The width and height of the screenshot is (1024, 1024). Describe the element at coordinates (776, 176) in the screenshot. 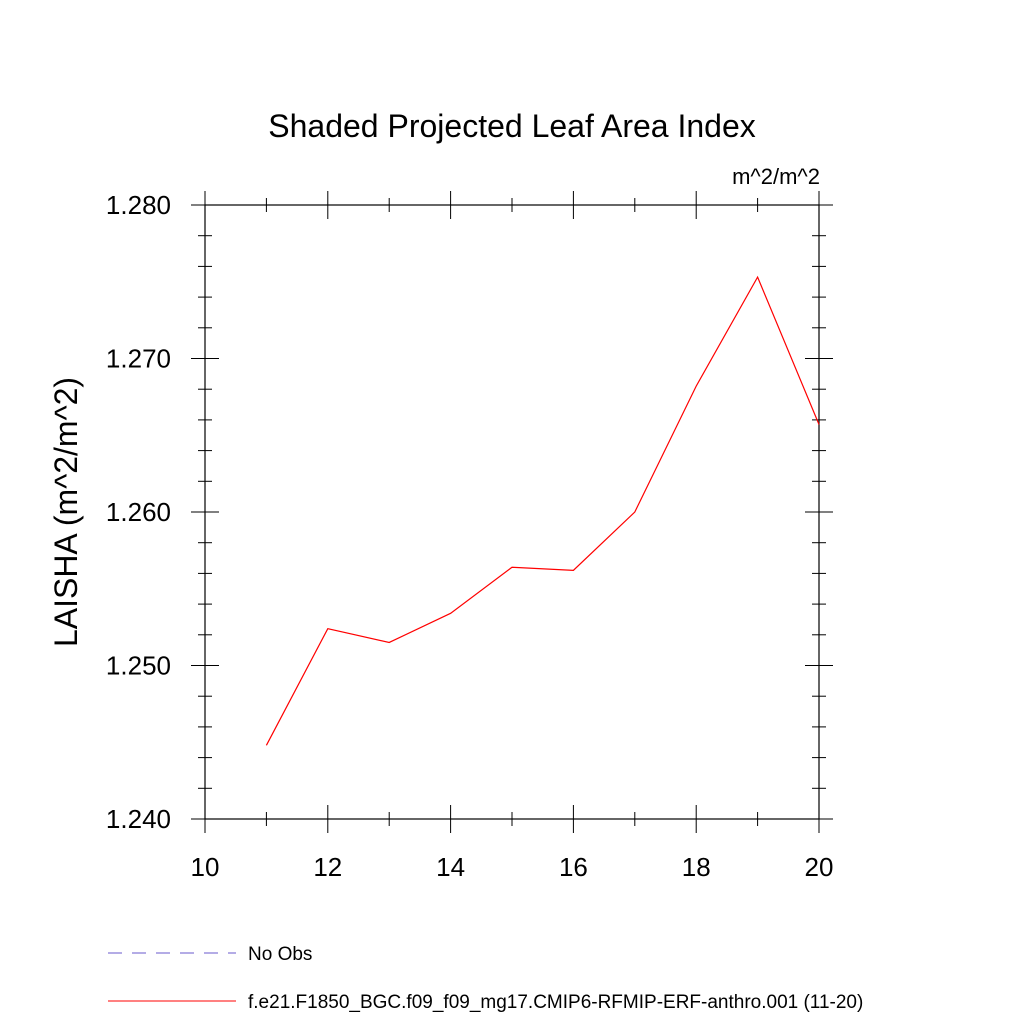

I see `units-label: m^2/m^2` at that location.